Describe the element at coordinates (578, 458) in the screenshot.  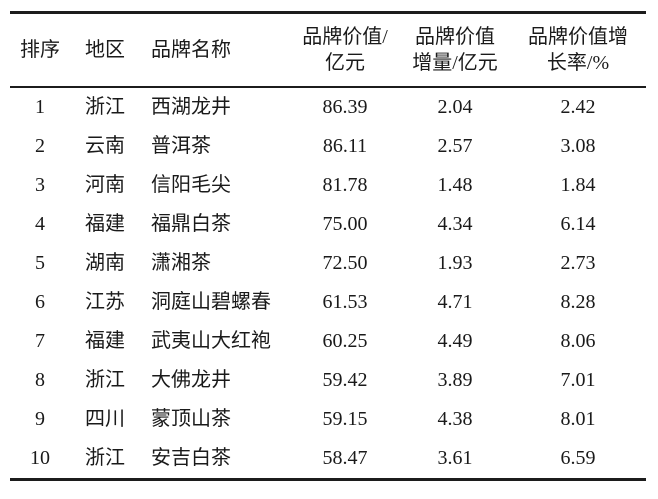
I see `cell-growth-rate: 6.59` at that location.